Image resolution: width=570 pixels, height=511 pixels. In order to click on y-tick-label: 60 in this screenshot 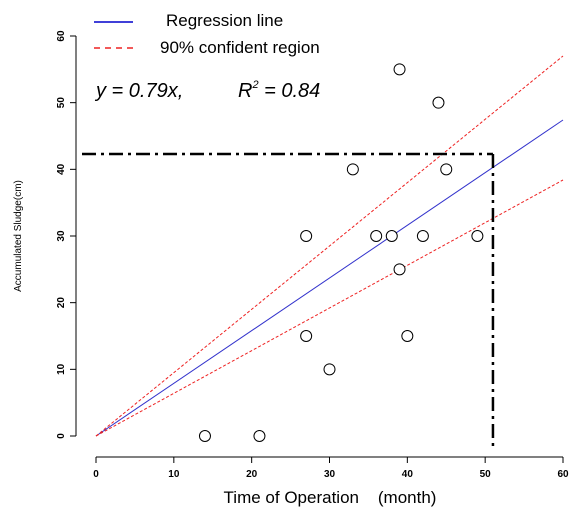, I will do `click(61, 36)`.